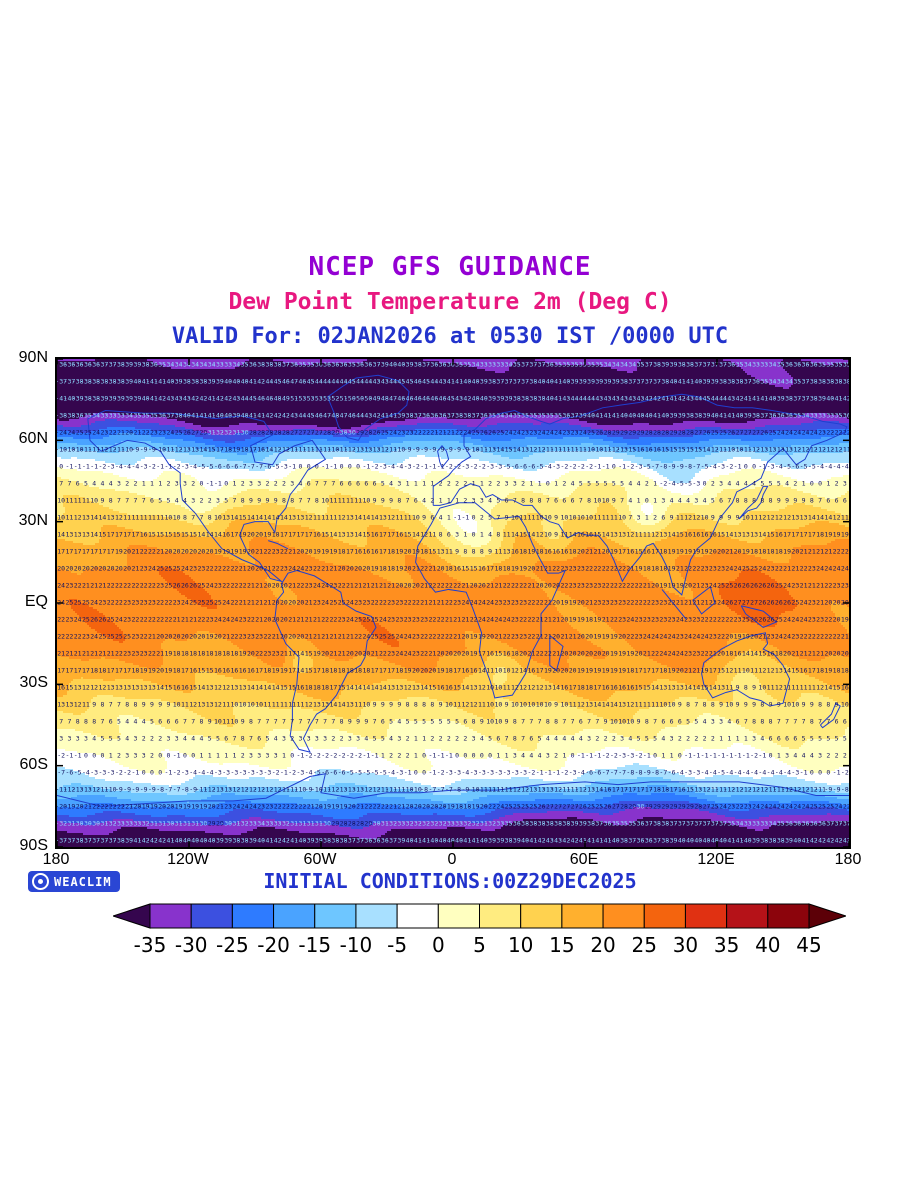  Describe the element at coordinates (828, 916) in the screenshot. I see `colorbar-over-arrow` at that location.